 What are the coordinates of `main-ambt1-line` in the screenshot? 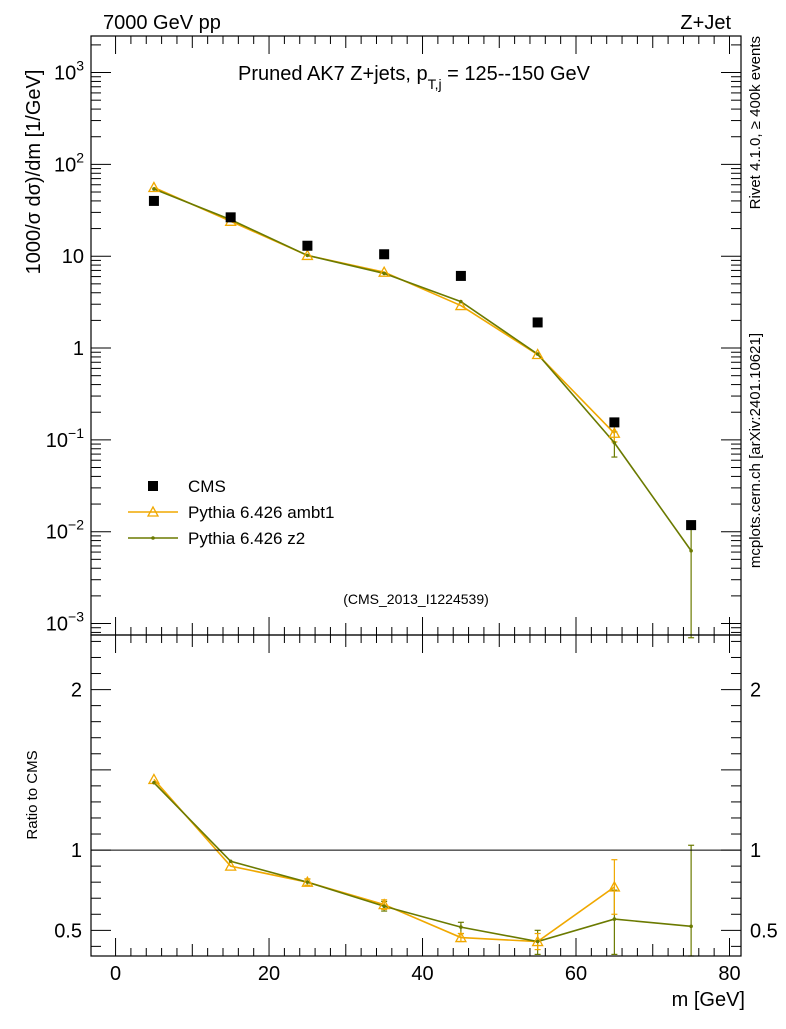 It's located at (384, 310).